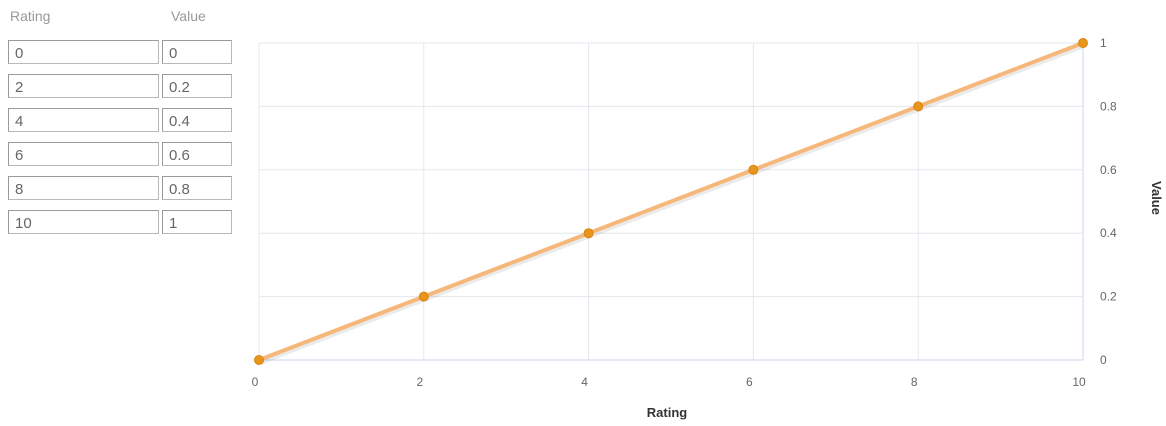  What do you see at coordinates (914, 382) in the screenshot?
I see `x-tick-label: 8` at bounding box center [914, 382].